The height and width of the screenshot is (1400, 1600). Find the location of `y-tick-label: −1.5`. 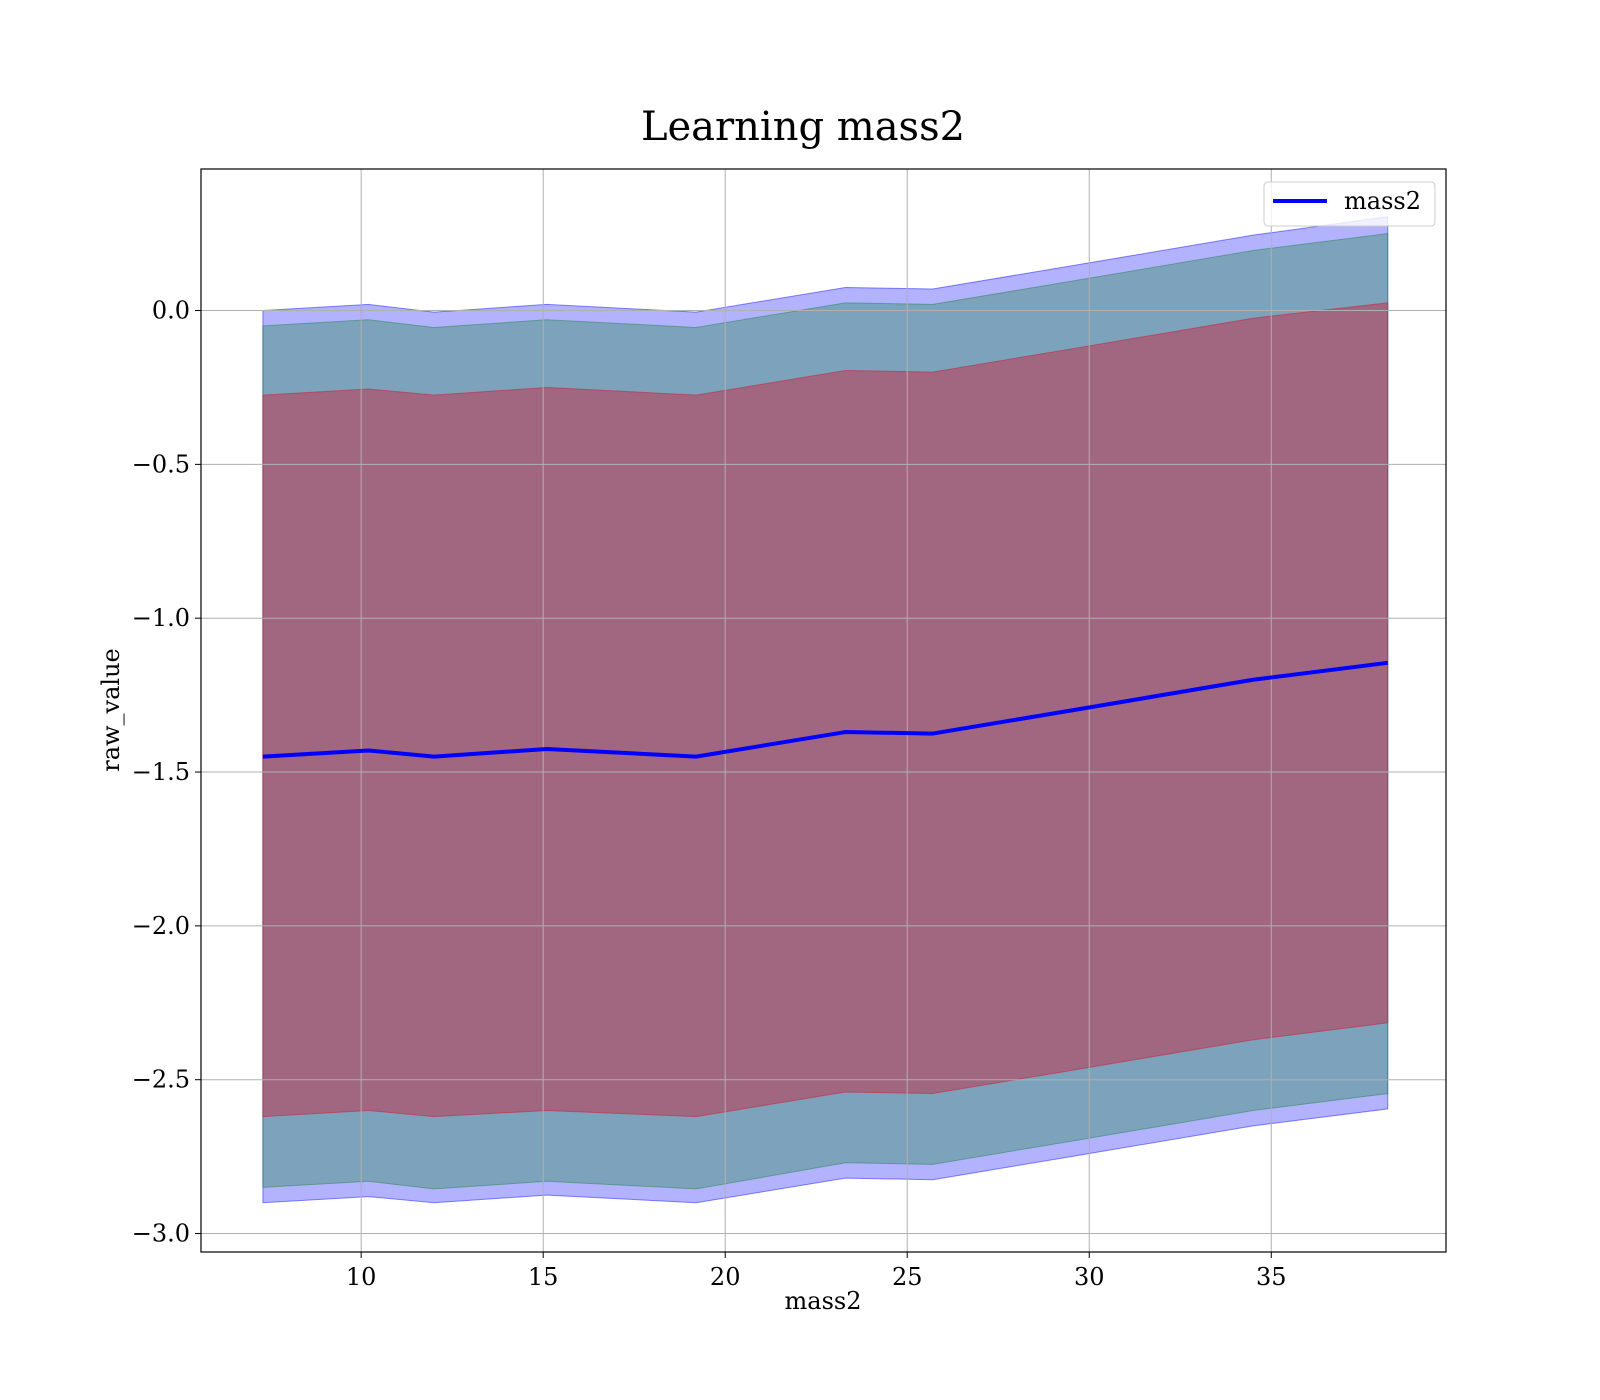

y-tick-label: −1.5 is located at coordinates (161, 772).